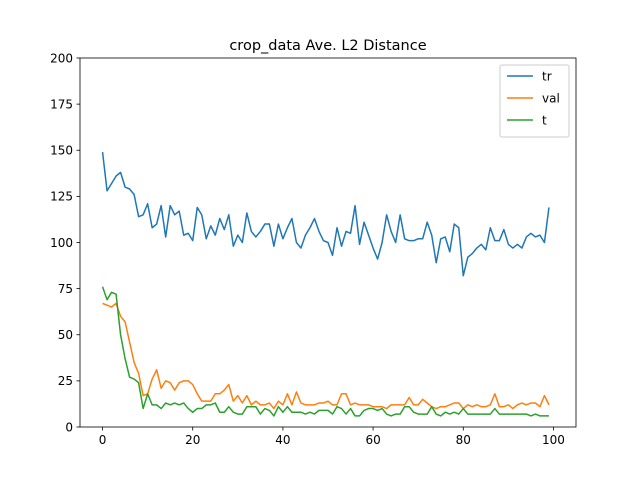 This screenshot has width=640, height=480. I want to click on y-tick-label: 25, so click(65, 381).